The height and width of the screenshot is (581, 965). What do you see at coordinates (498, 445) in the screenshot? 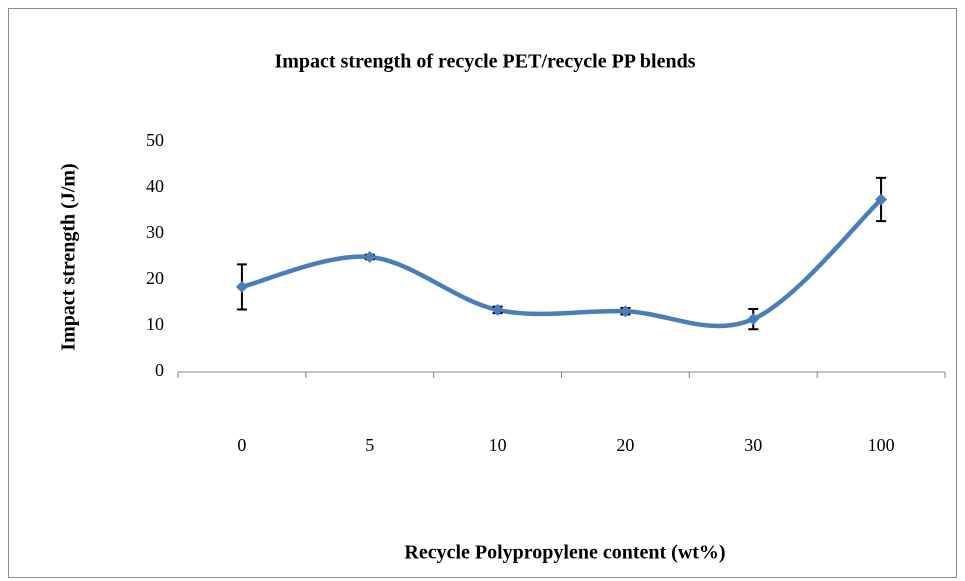
I see `x-tick-label: 10` at bounding box center [498, 445].